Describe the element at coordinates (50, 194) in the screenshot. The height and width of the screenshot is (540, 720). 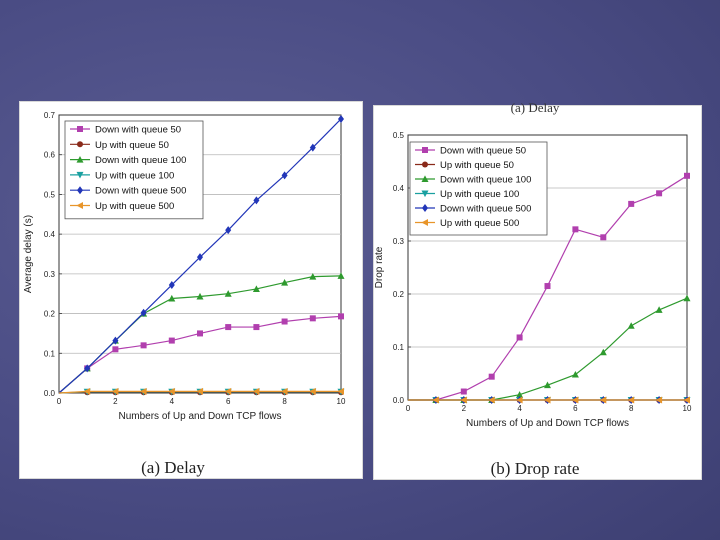
I see `delay-y-tick-label: 0.5` at that location.